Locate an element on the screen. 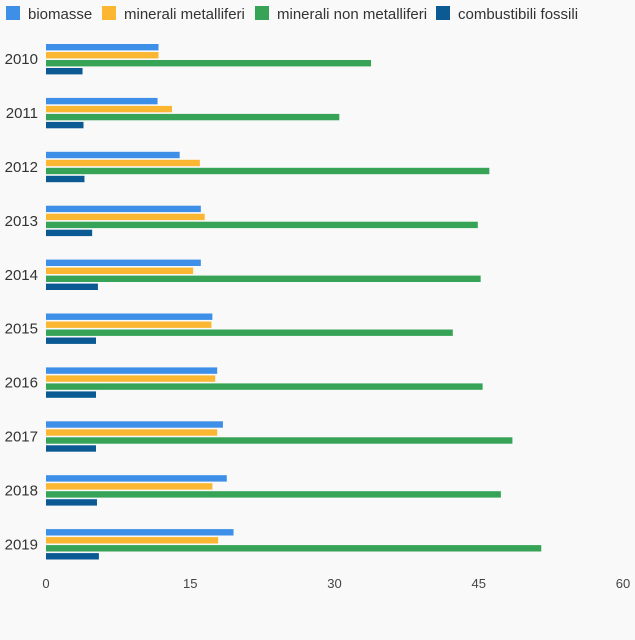  bar-group-2010 is located at coordinates (209, 59).